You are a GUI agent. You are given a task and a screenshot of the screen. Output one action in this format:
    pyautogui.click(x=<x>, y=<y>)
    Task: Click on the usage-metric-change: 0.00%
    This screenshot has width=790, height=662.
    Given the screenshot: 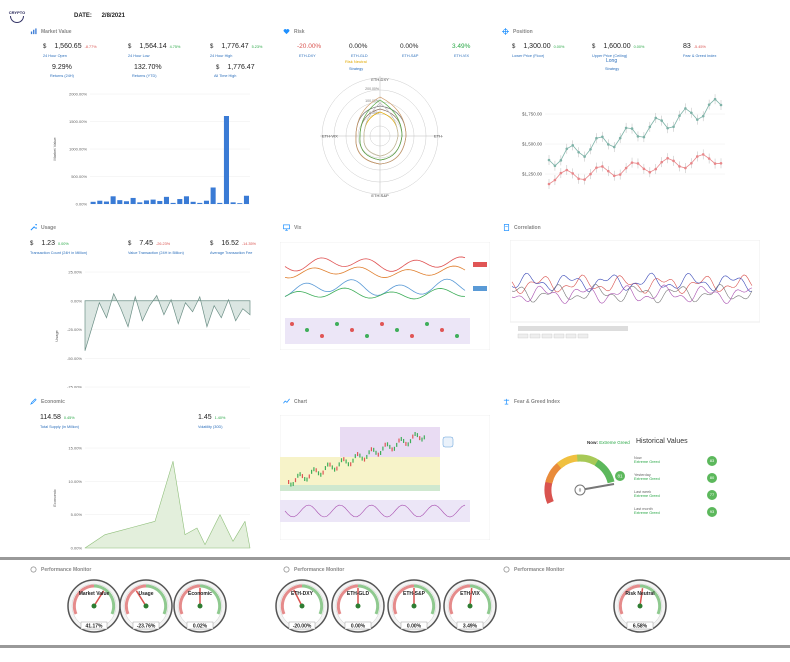 What is the action you would take?
    pyautogui.click(x=63, y=244)
    